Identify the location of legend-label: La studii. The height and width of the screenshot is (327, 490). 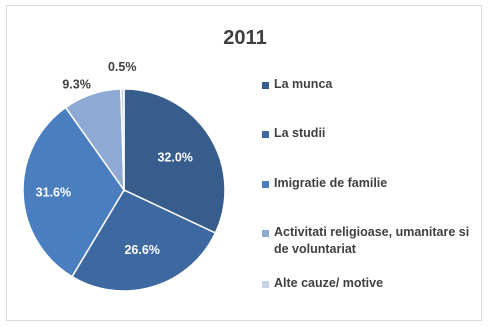
(300, 133).